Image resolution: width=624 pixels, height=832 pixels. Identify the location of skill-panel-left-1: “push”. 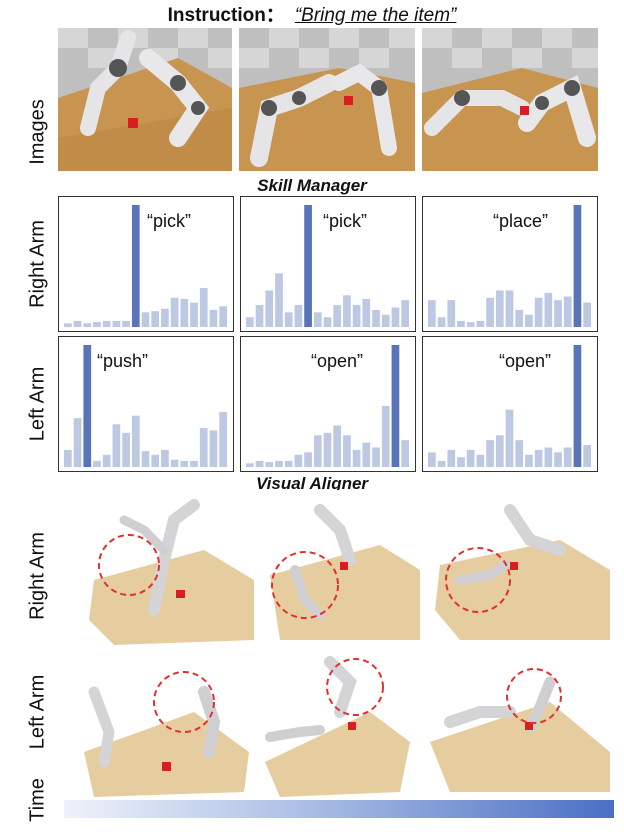
(146, 404).